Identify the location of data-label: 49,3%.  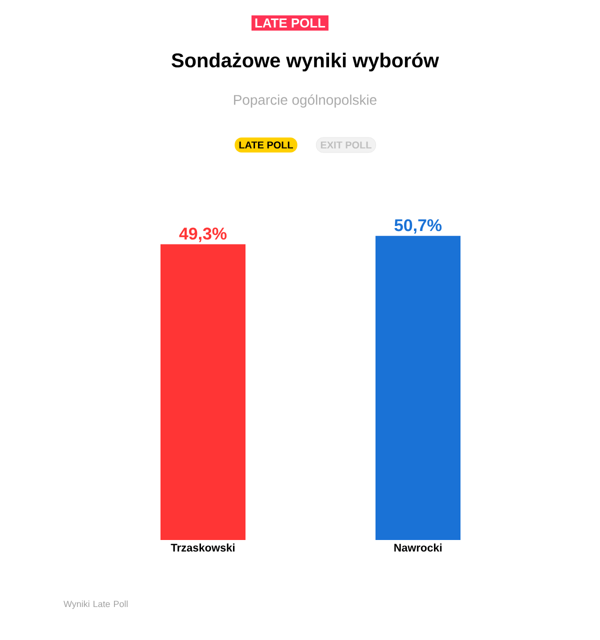
(203, 235).